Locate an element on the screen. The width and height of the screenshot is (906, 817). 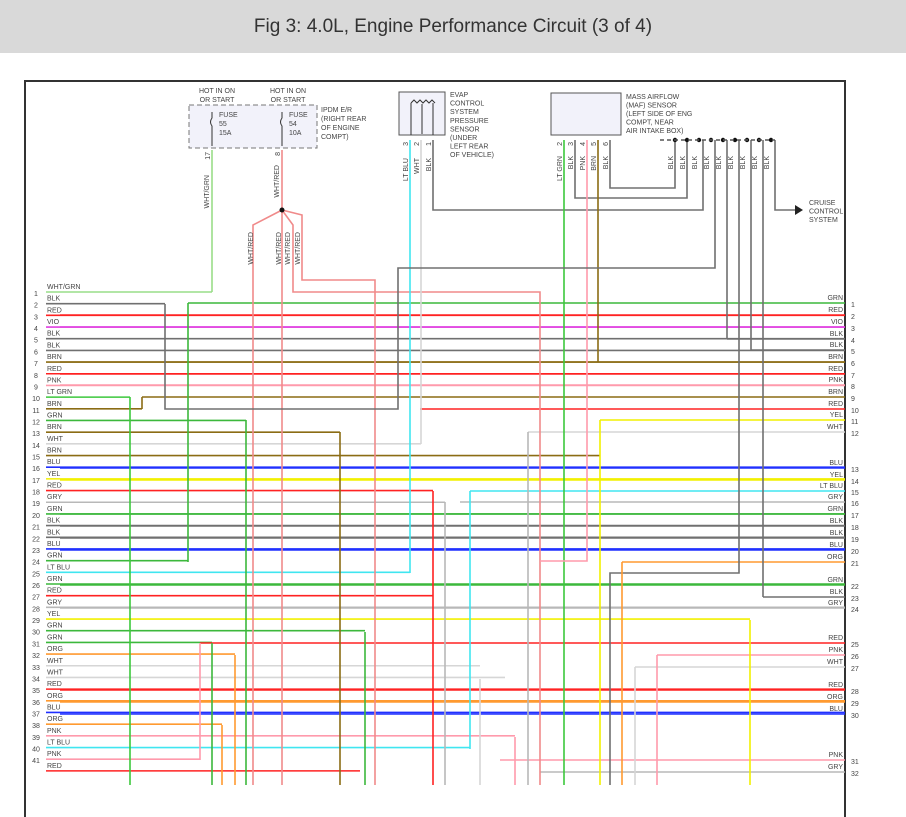
left-pin-number: 16 is located at coordinates (36, 469).